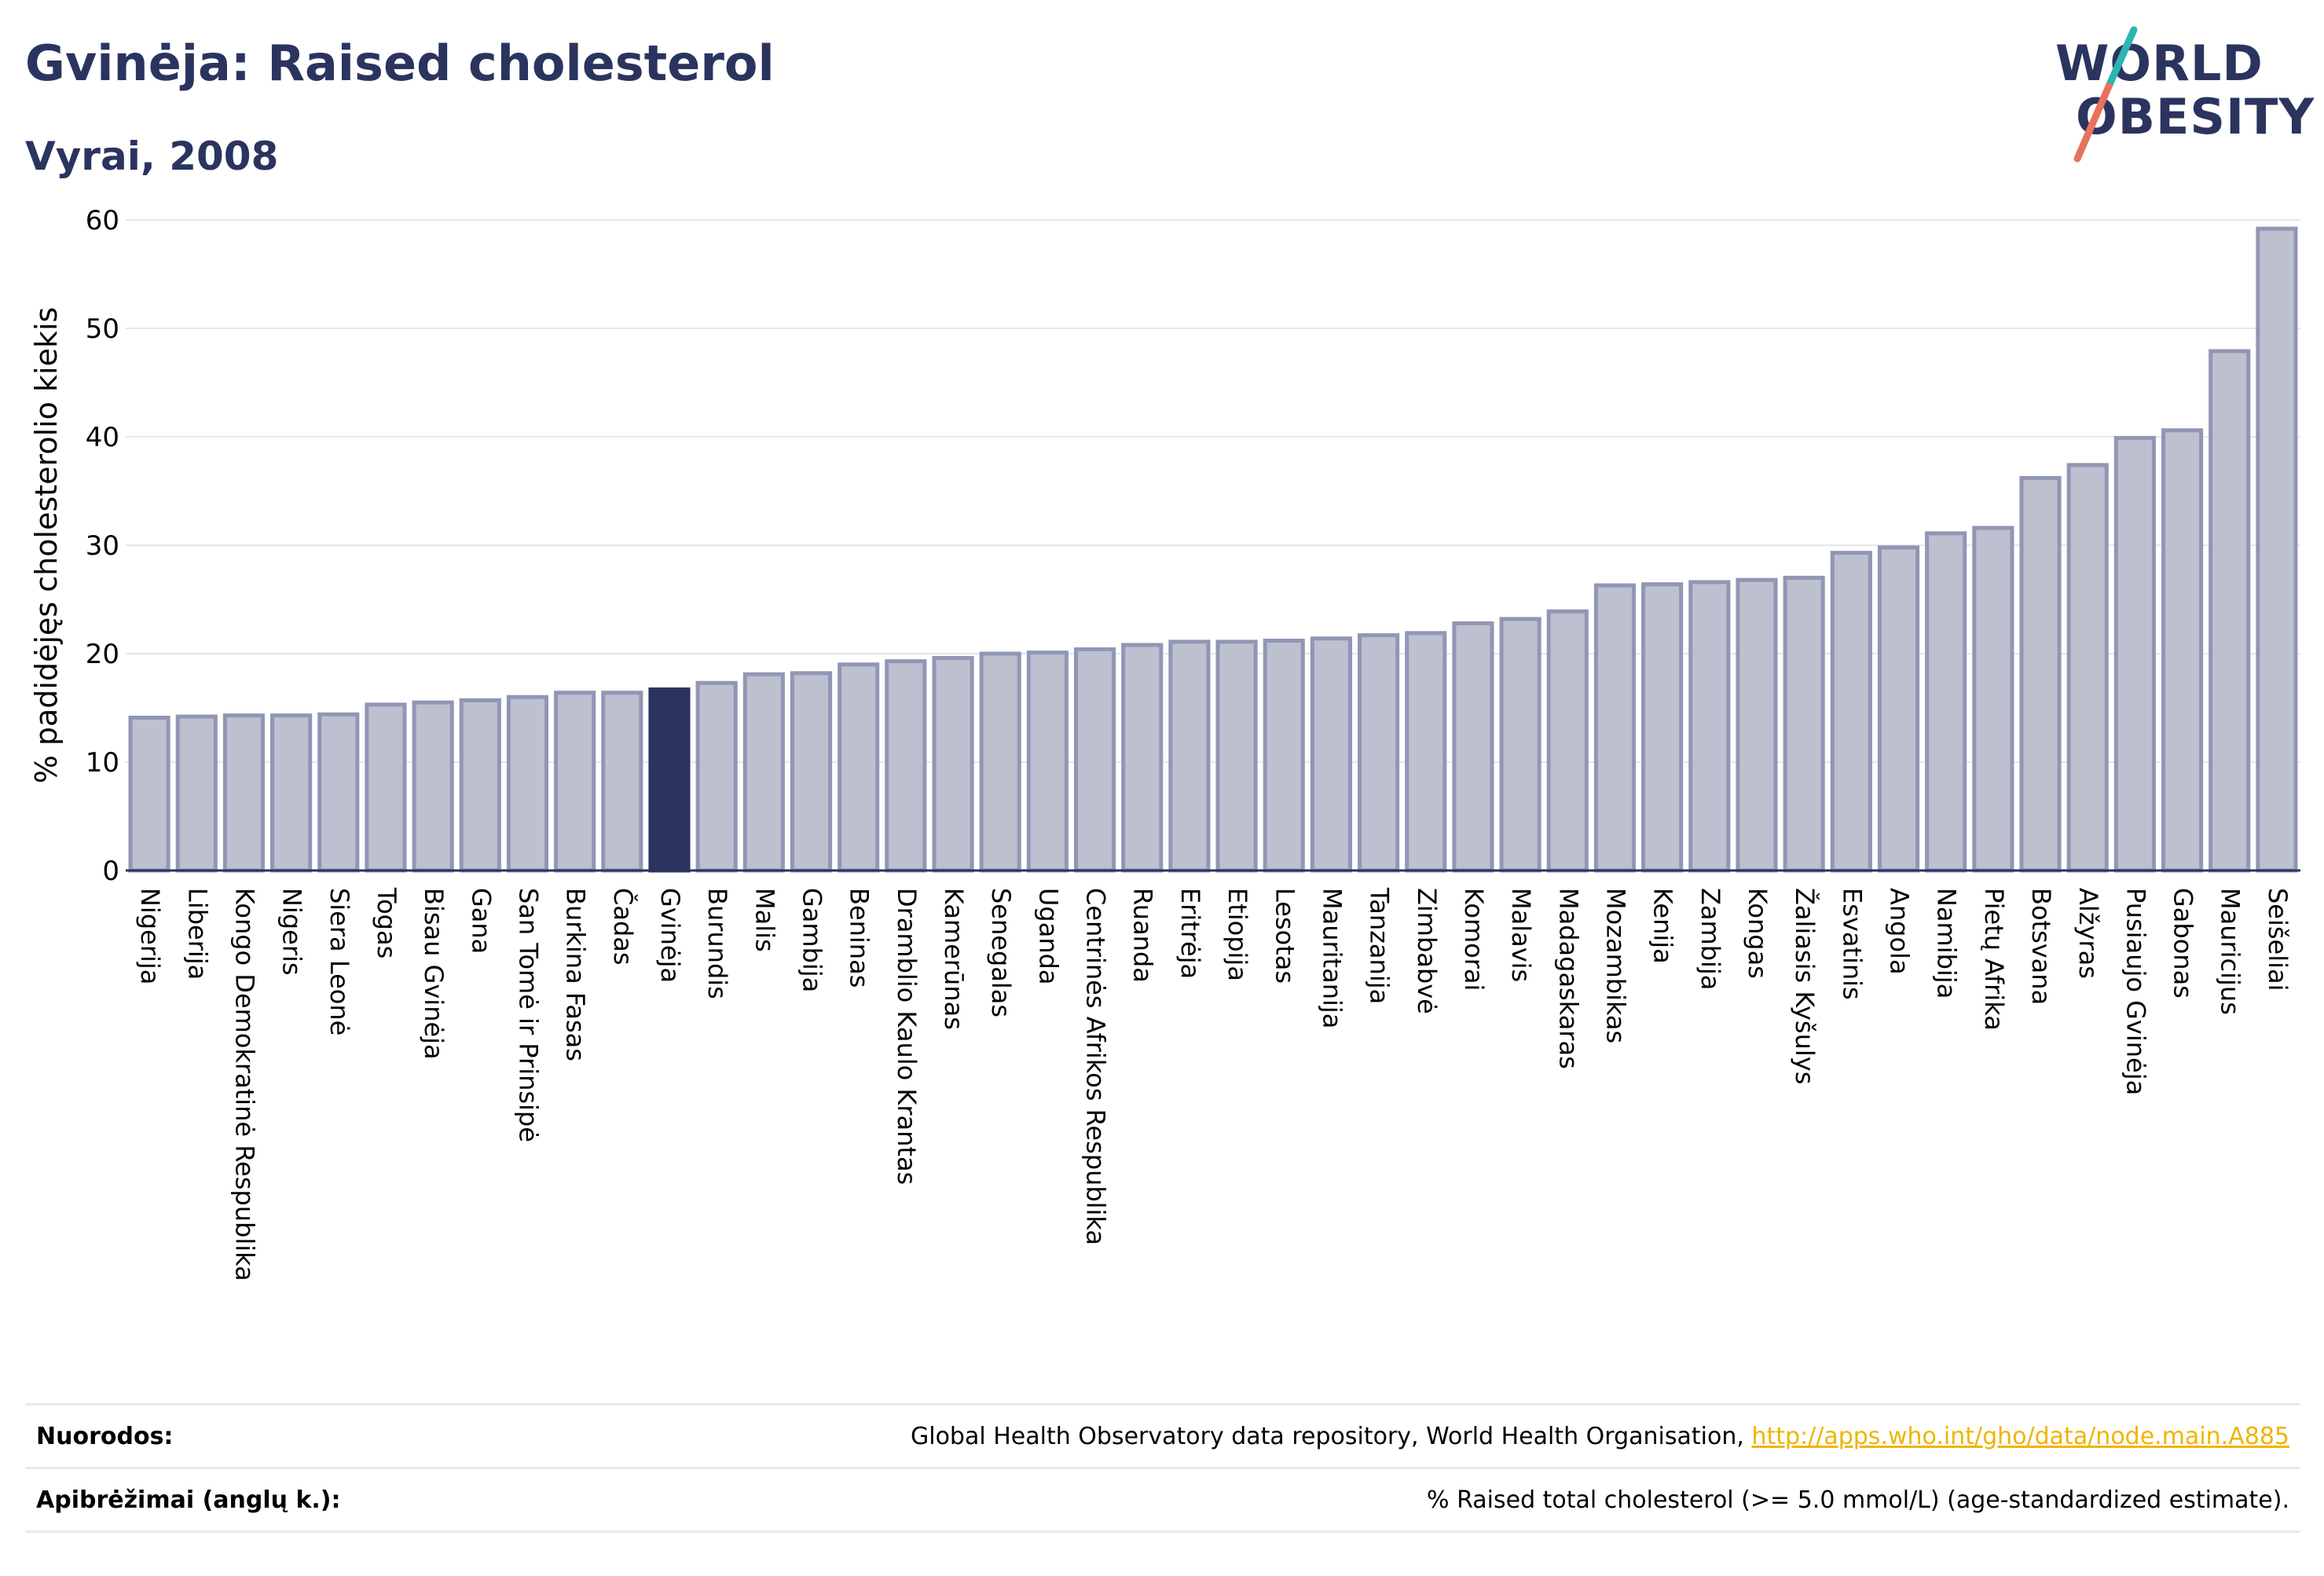  What do you see at coordinates (46, 545) in the screenshot?
I see `y-axis-title: % padidėjęs cholesterolio kiekis` at bounding box center [46, 545].